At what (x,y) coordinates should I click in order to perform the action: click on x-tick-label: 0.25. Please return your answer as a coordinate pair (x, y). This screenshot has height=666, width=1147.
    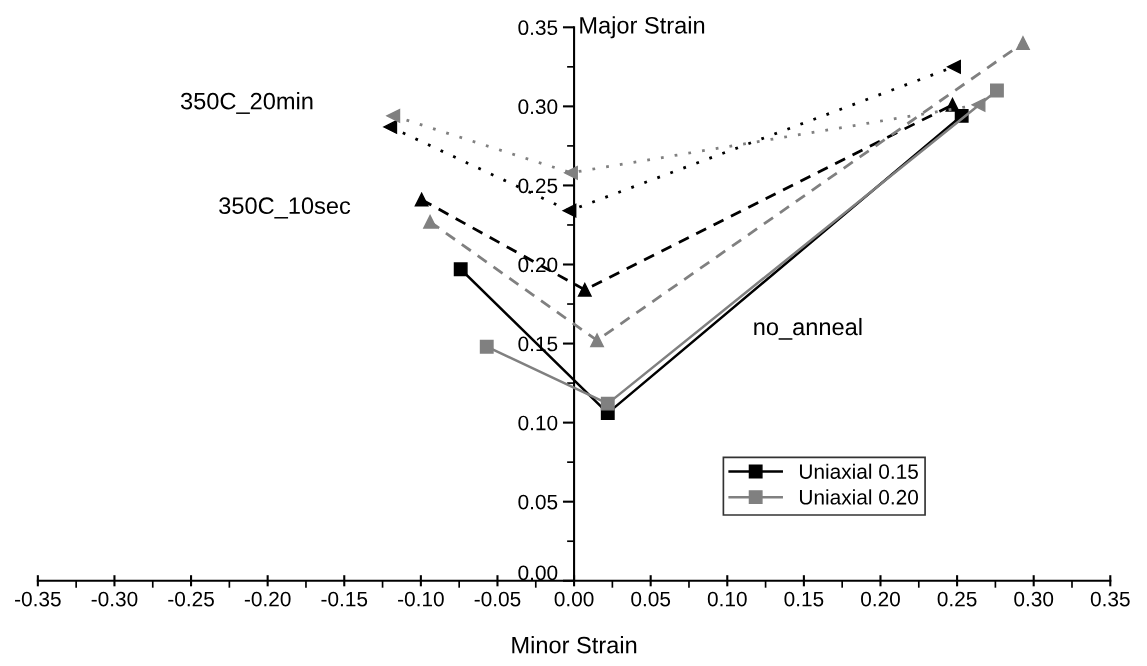
    Looking at the image, I should click on (957, 599).